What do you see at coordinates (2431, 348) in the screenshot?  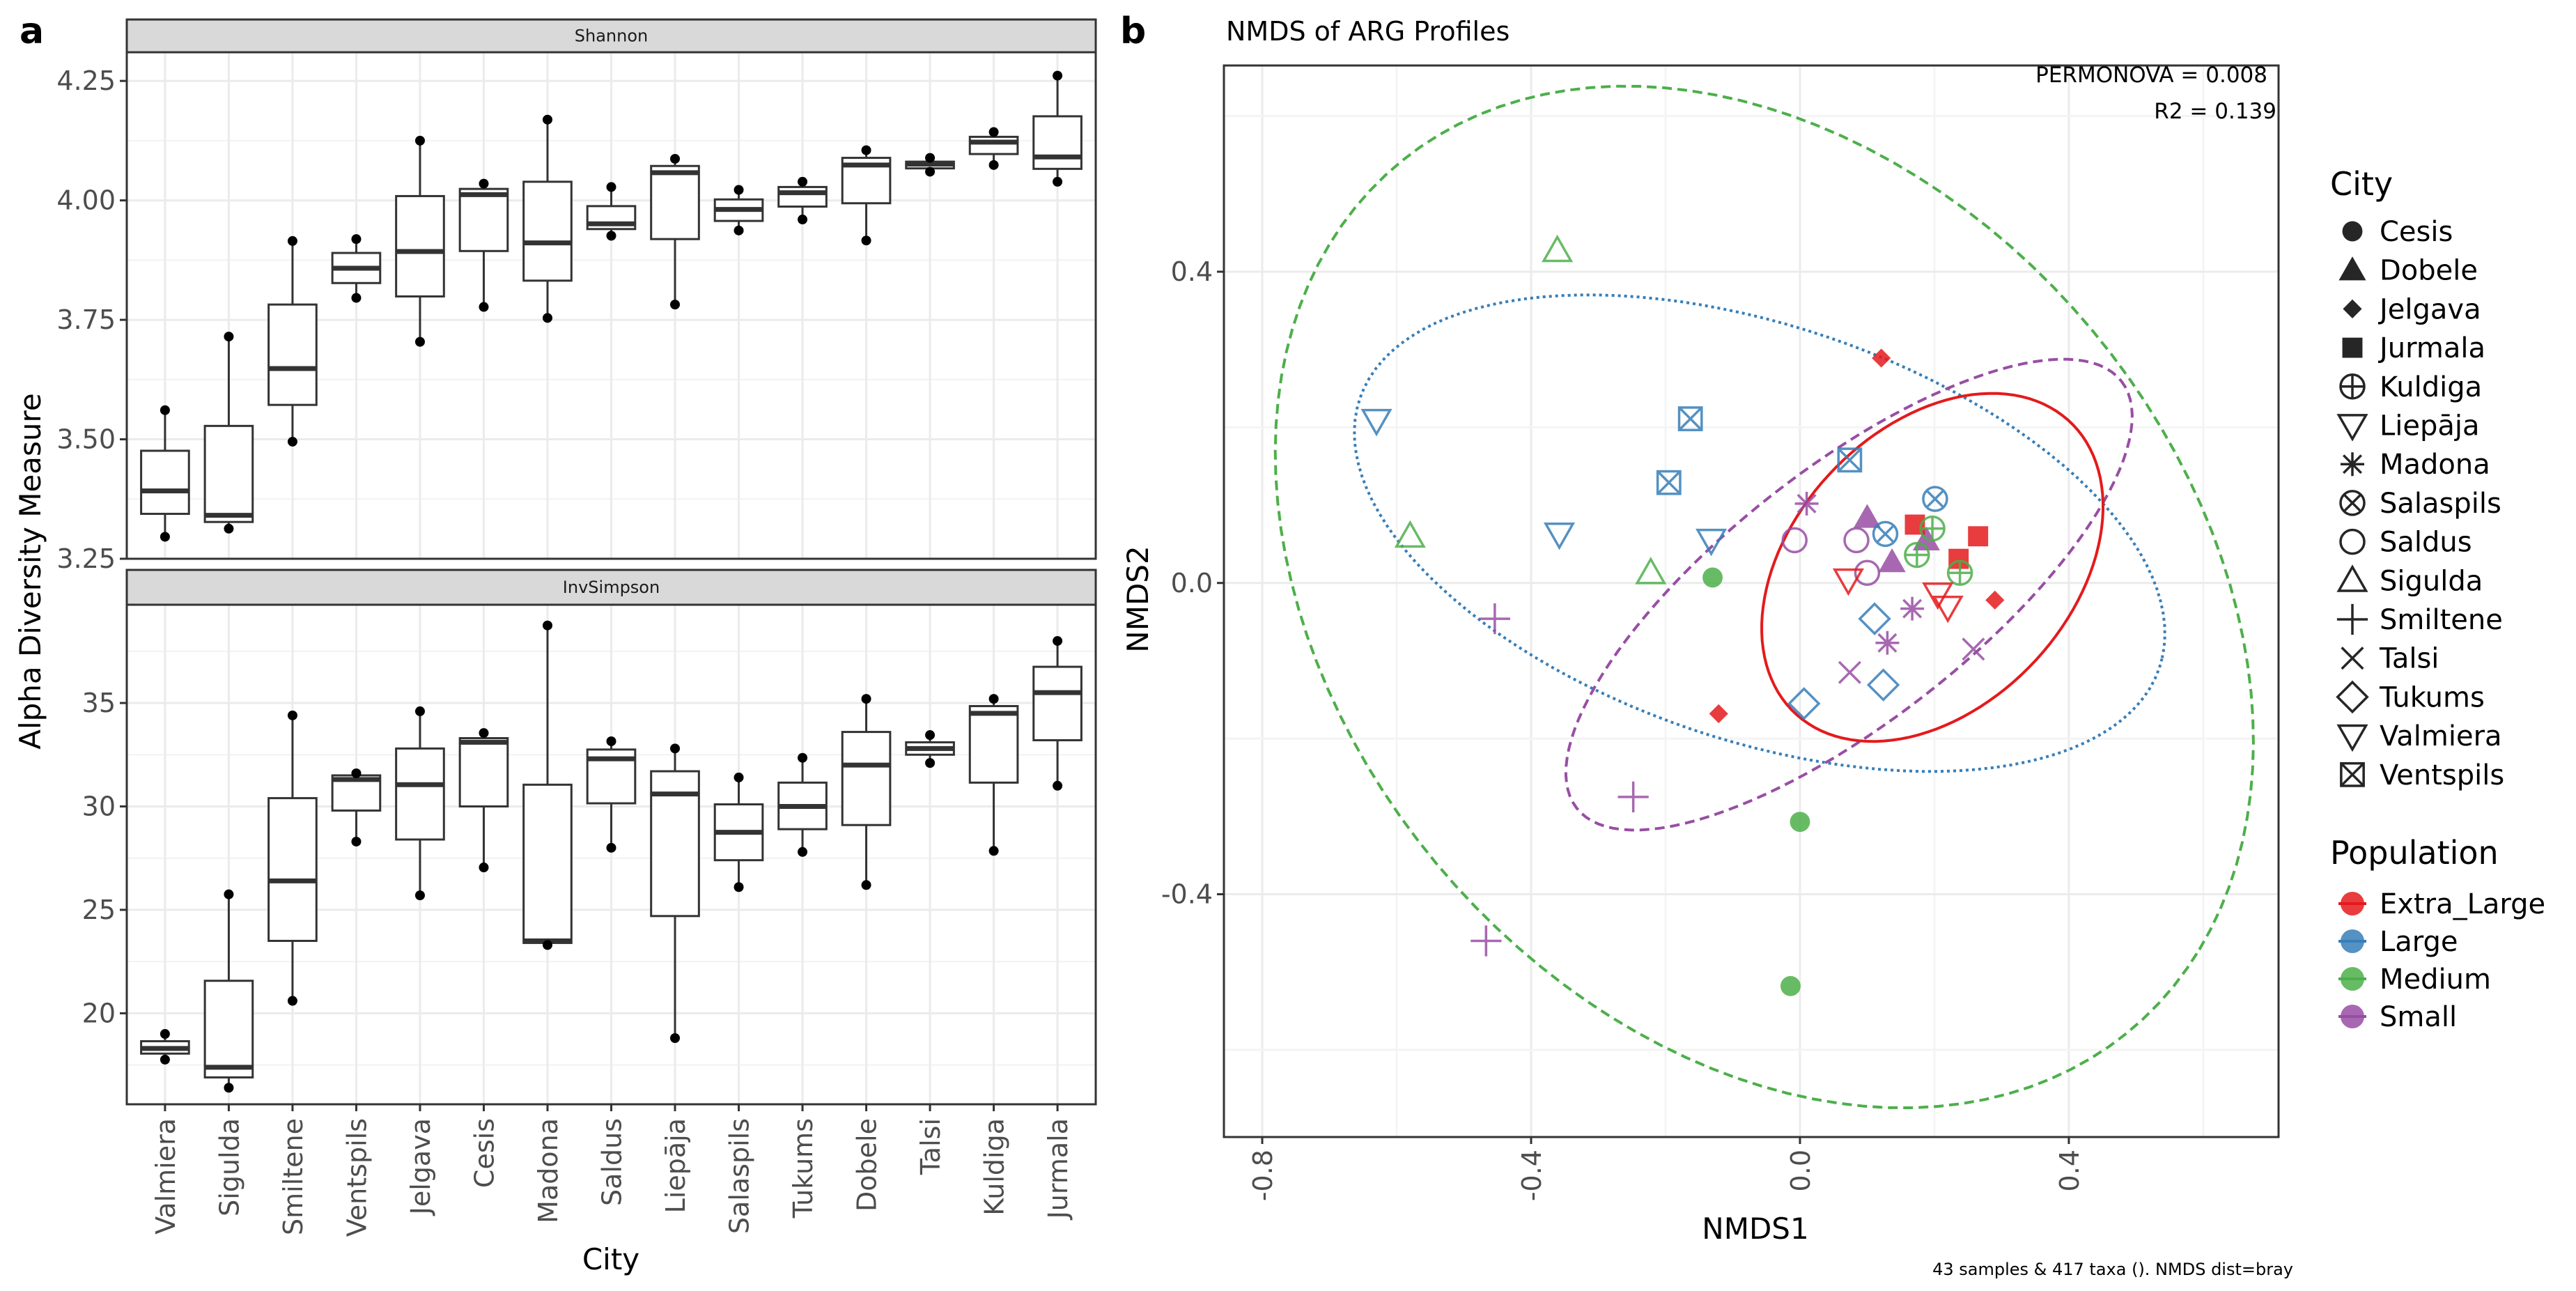 I see `legend-label: Jurmala` at bounding box center [2431, 348].